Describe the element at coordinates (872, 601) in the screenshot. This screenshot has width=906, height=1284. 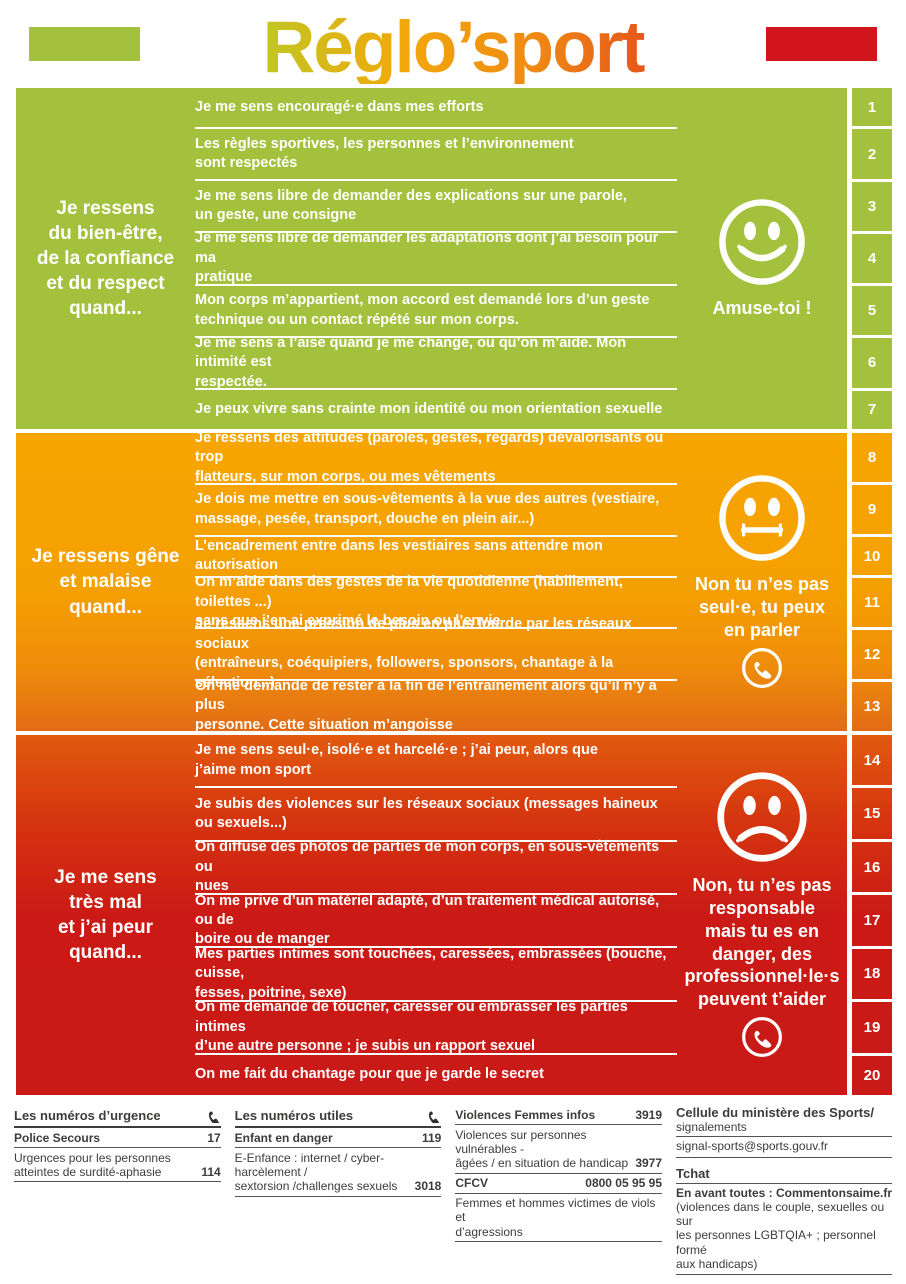
I see `row-number: 11` at that location.